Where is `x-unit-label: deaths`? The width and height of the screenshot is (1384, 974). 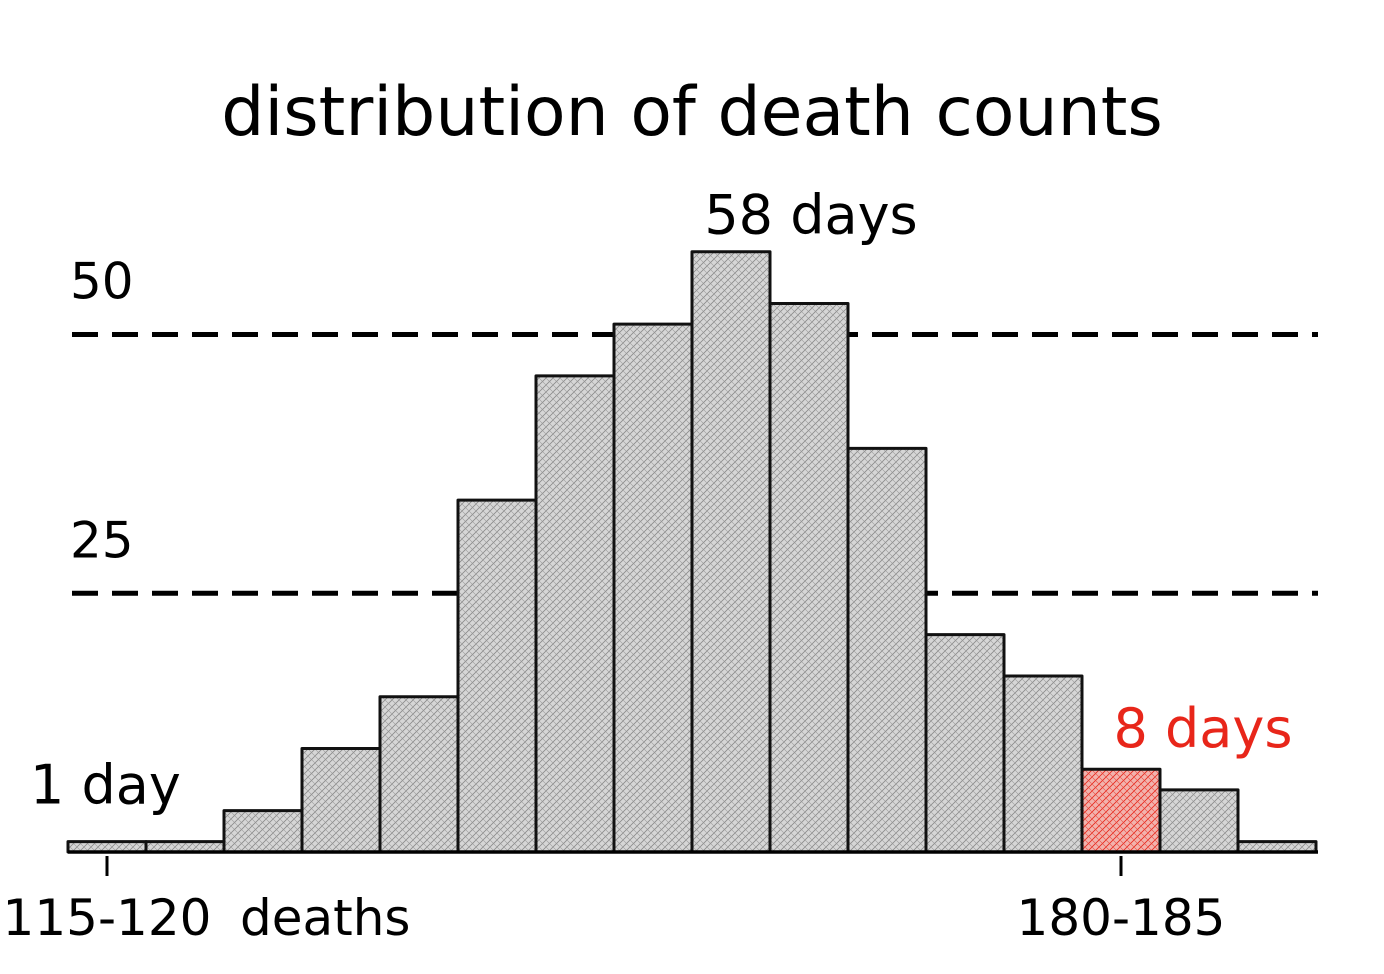
x-unit-label: deaths is located at coordinates (325, 918).